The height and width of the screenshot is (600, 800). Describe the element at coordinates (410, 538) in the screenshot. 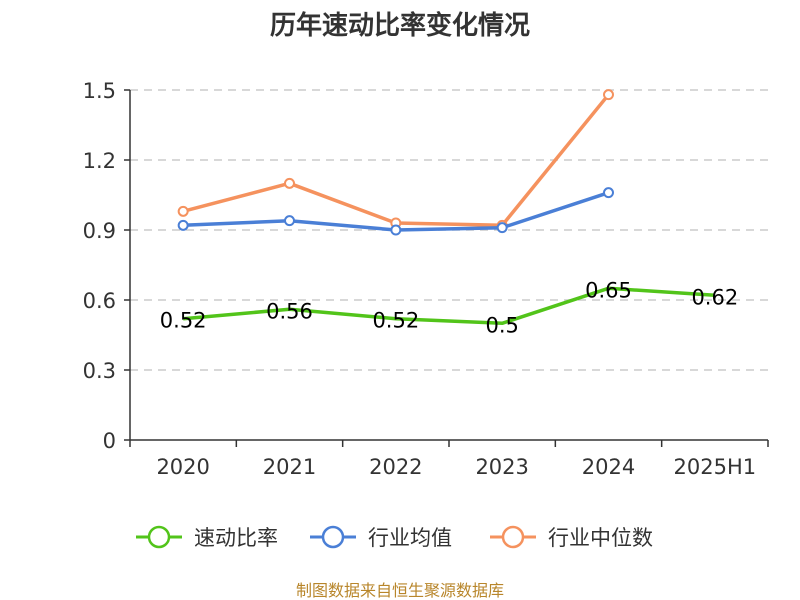

I see `legend-label: 行业均值` at that location.